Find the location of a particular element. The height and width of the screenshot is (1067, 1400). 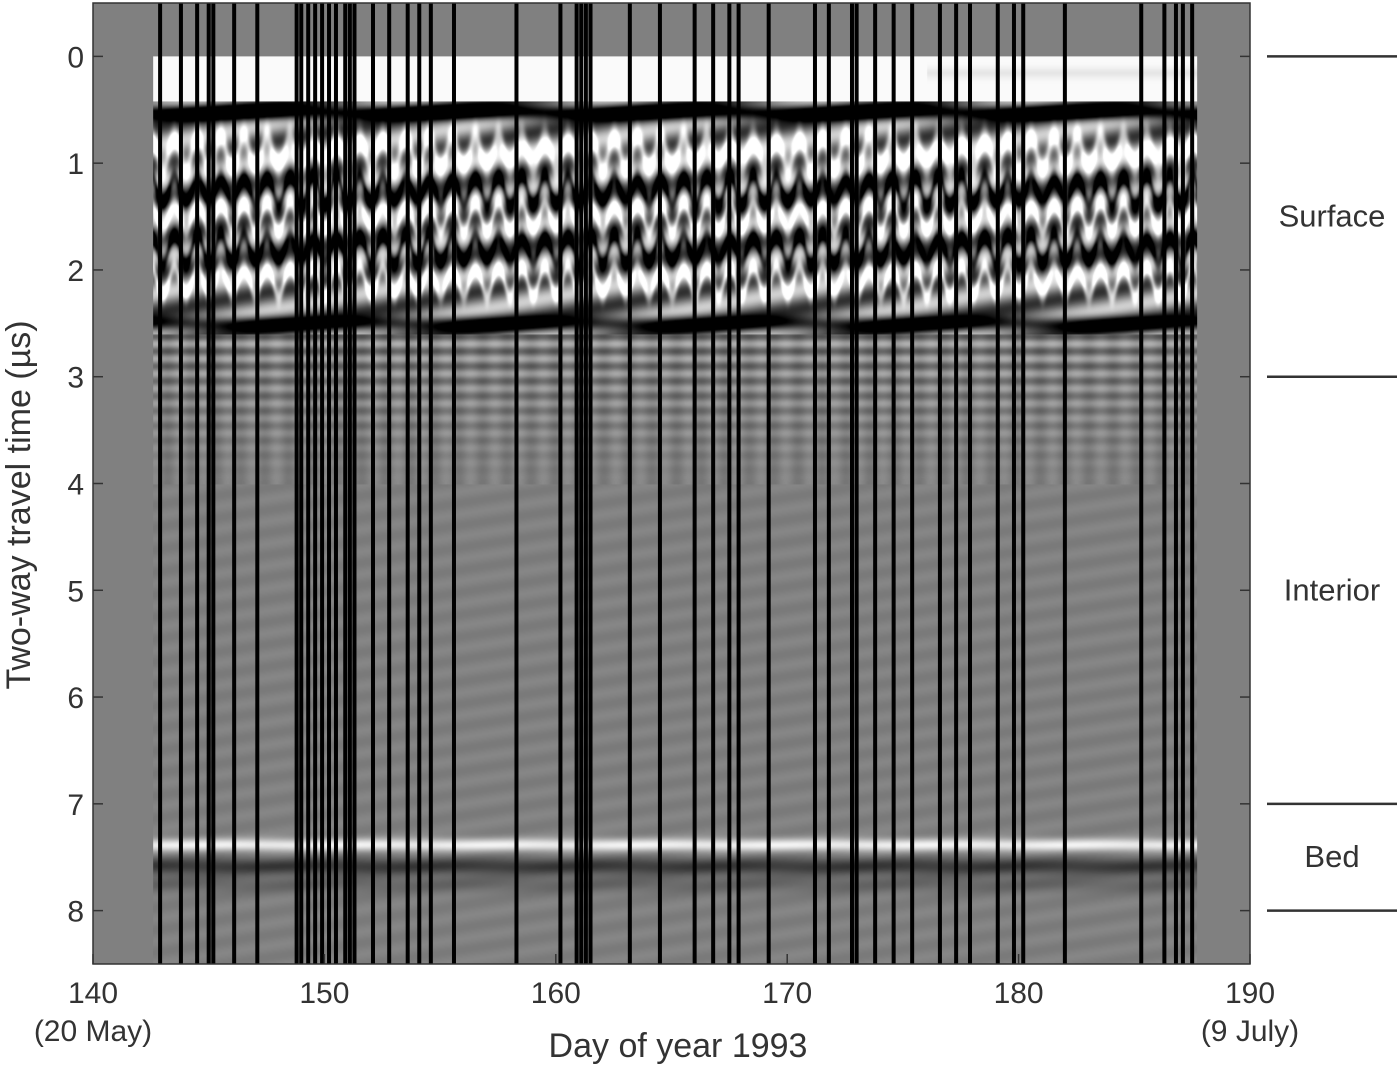

x-tick-label: 150 is located at coordinates (324, 993).